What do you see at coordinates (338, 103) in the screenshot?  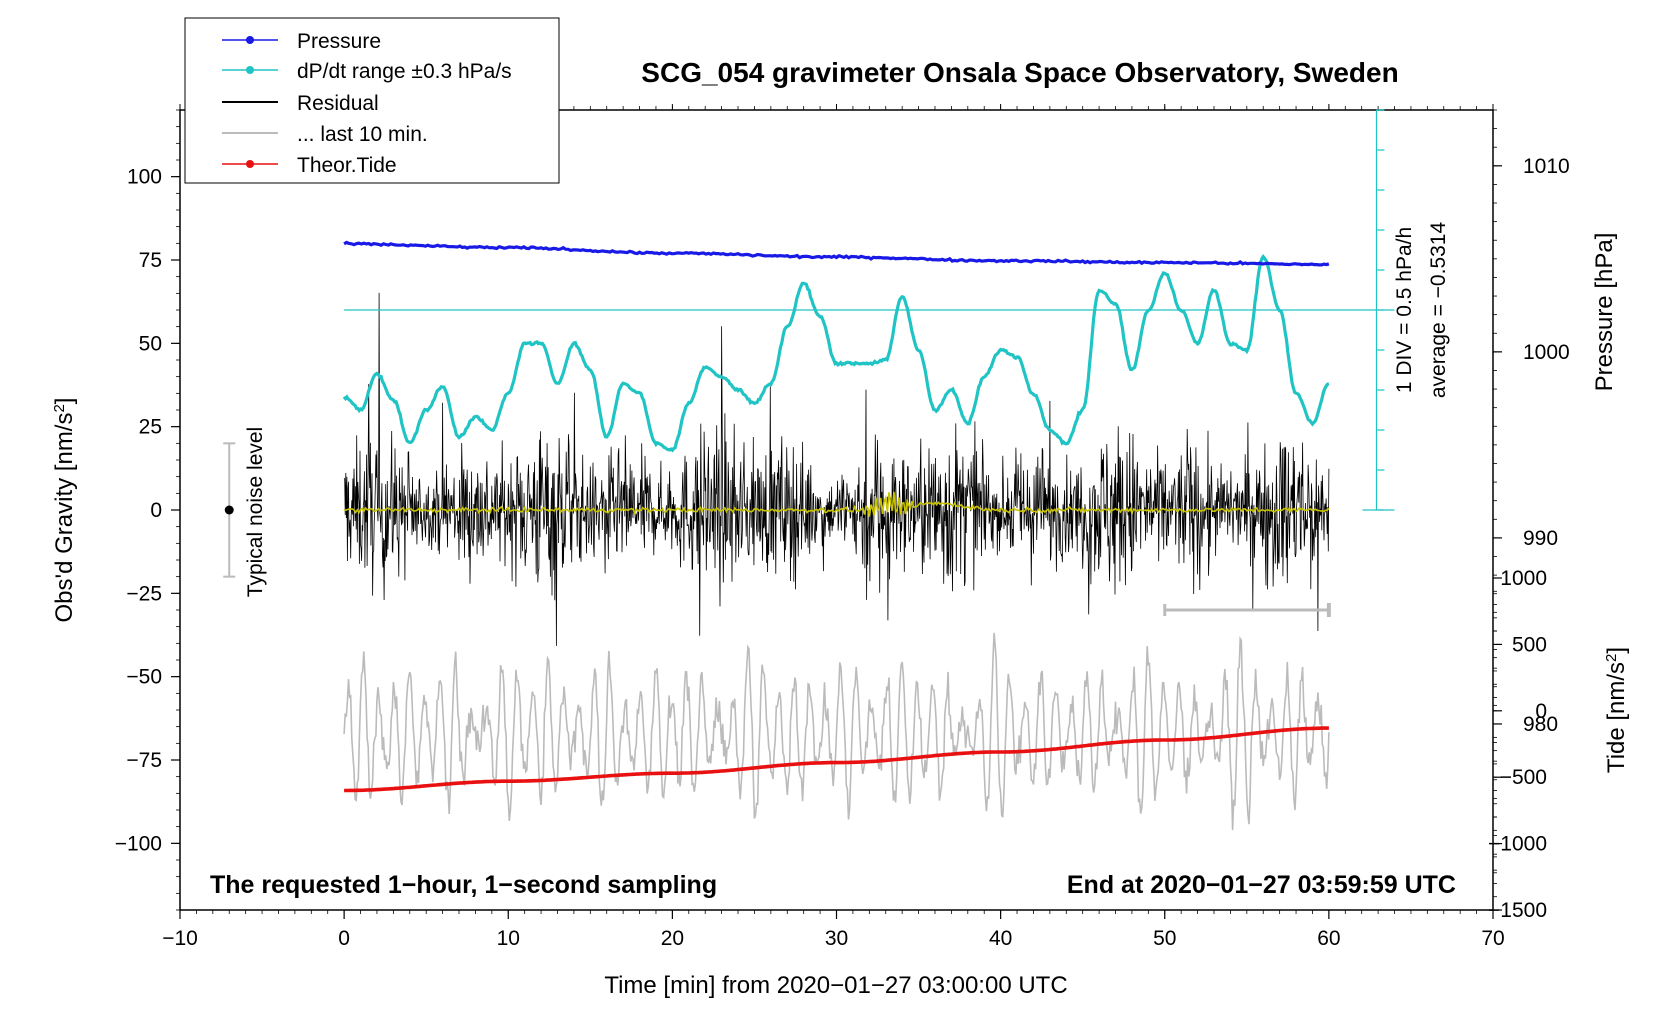 I see `legend-label-residual: Residual` at bounding box center [338, 103].